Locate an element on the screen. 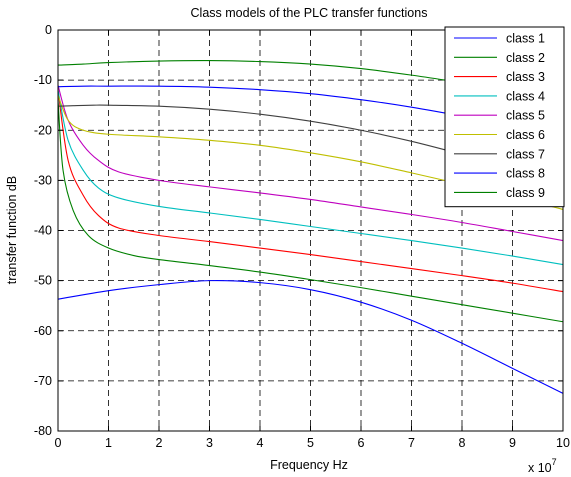  x-exponent-power: 7 is located at coordinates (554, 462).